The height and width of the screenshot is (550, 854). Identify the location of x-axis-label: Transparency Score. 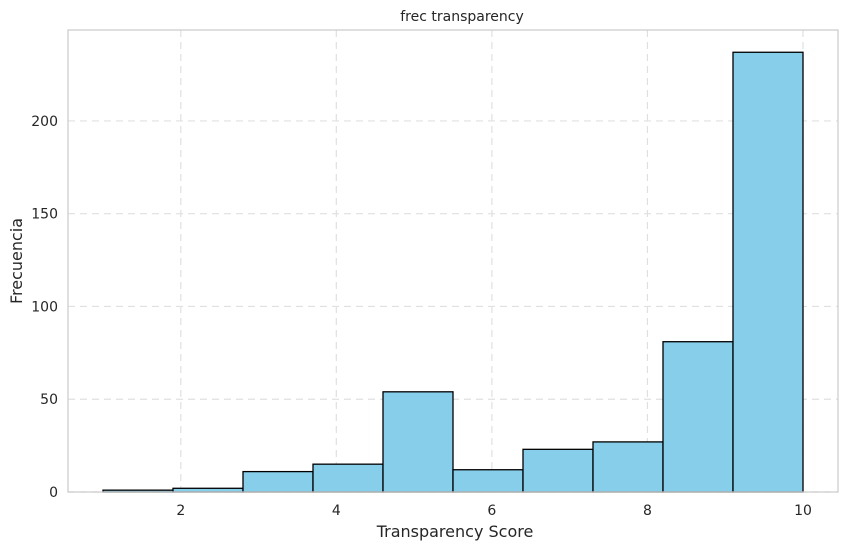
(455, 531).